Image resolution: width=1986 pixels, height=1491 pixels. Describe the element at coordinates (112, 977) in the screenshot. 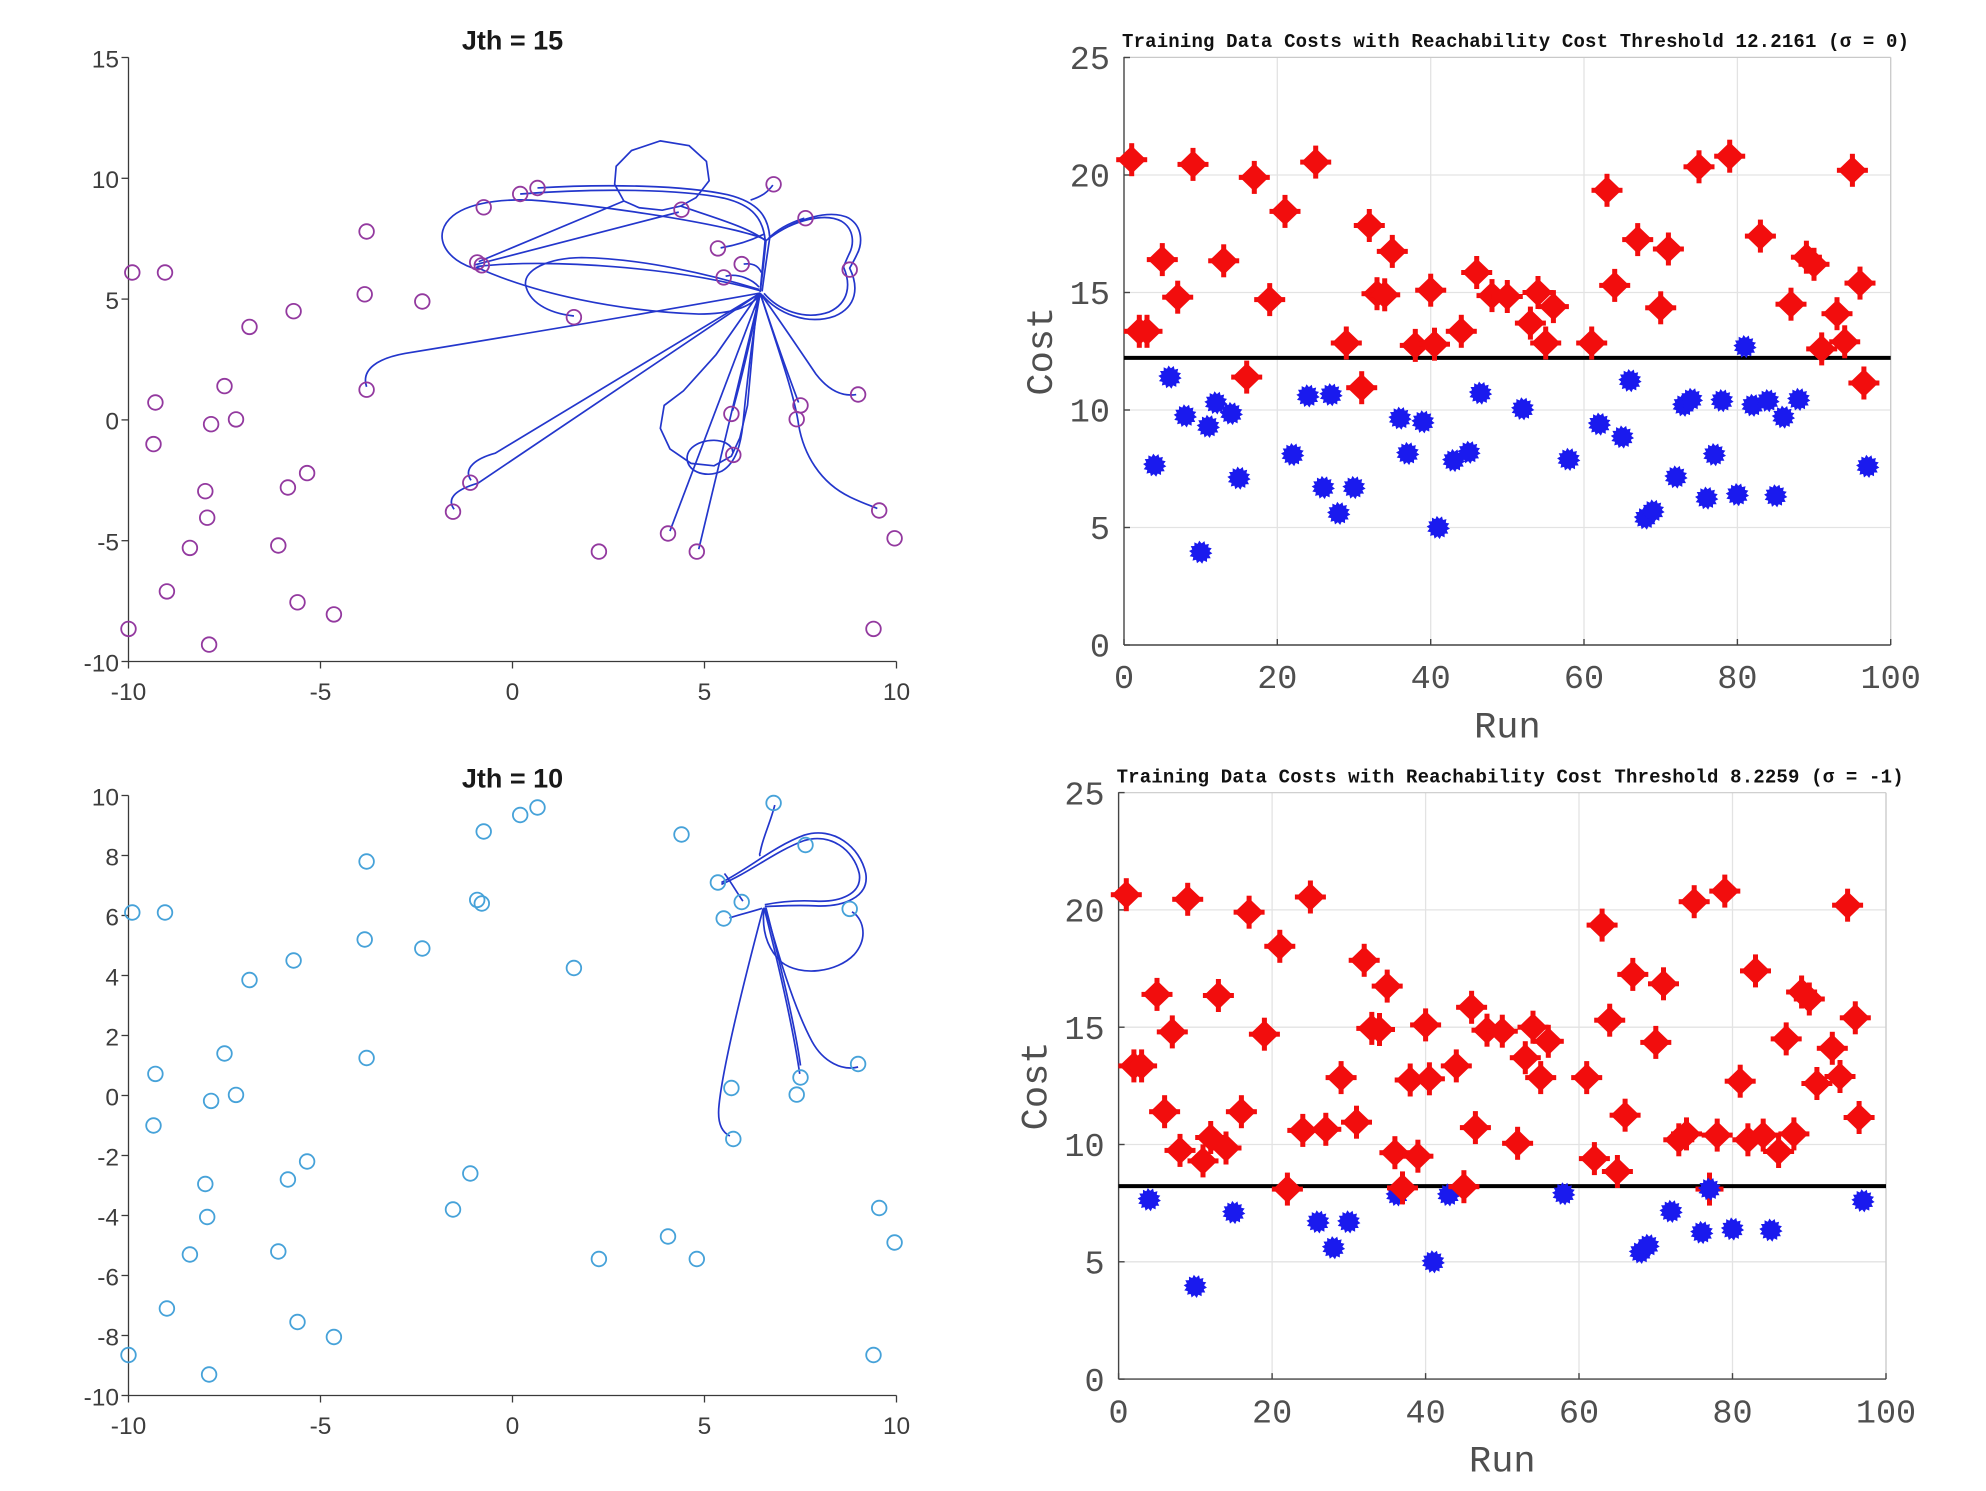

I see `svg-text: 4` at that location.